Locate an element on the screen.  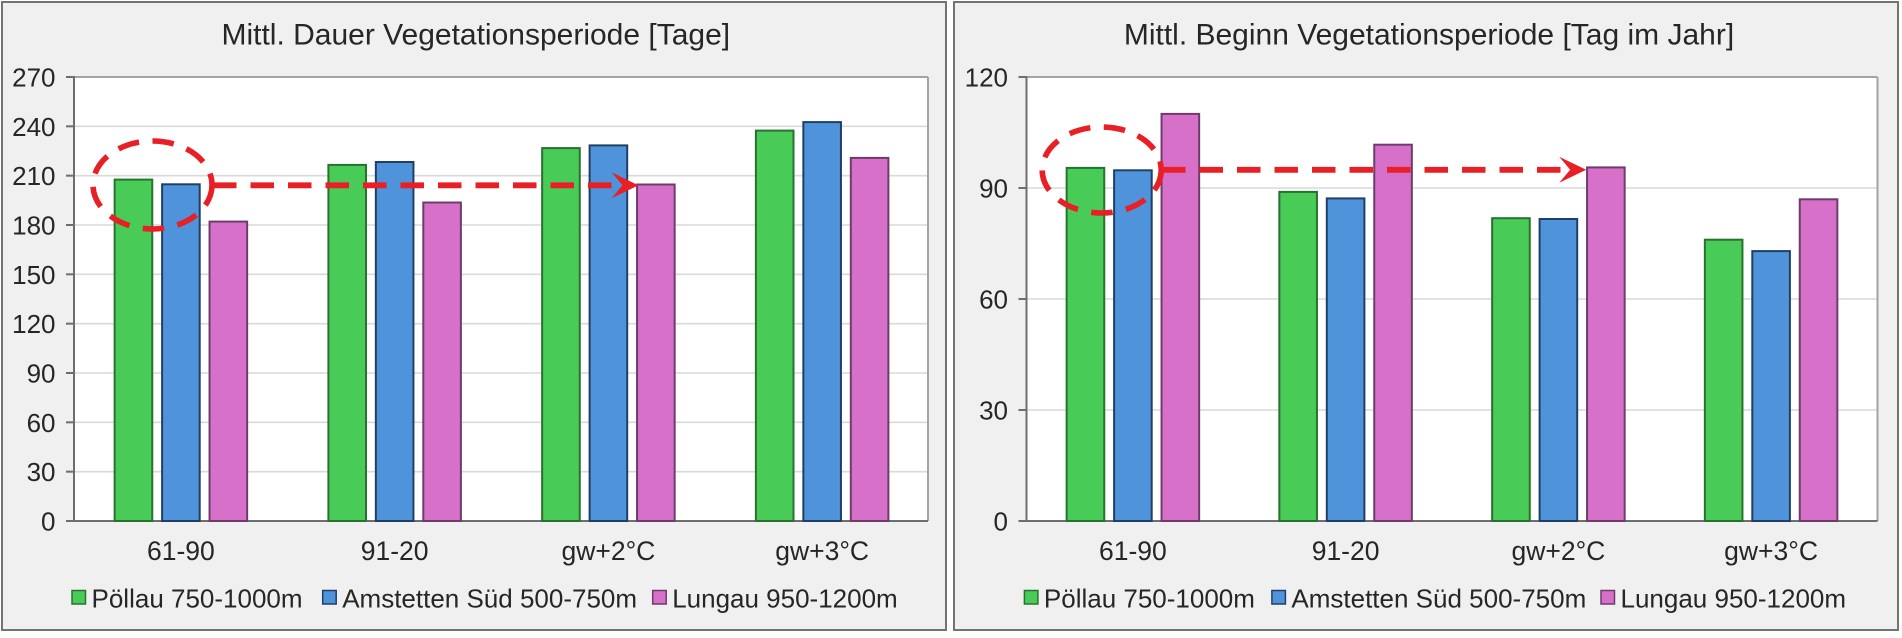
svg-text: 240 is located at coordinates (33, 127).